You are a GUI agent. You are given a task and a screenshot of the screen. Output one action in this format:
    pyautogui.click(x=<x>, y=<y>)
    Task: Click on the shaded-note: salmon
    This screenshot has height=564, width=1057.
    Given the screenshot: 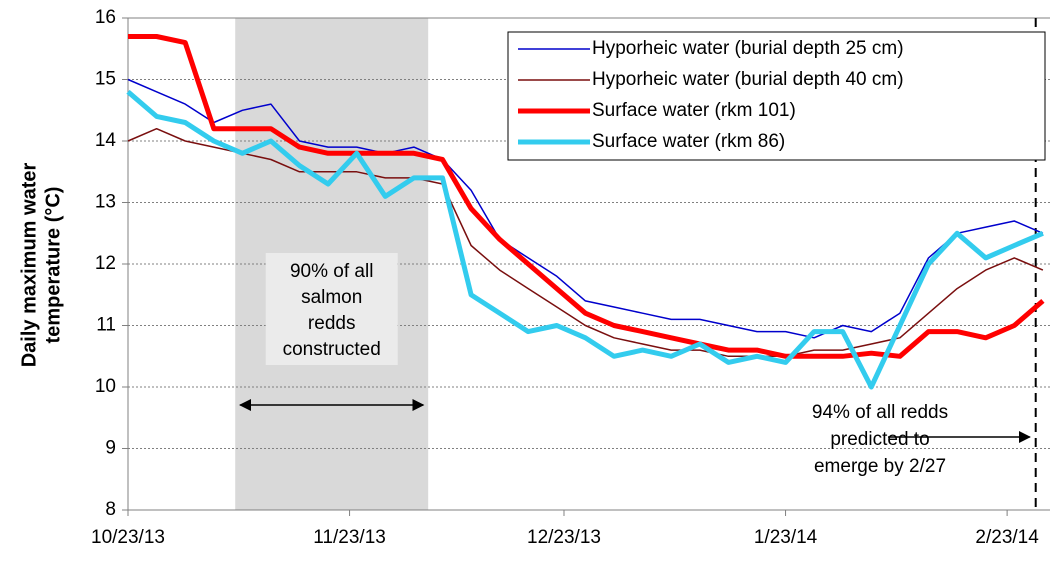 What is the action you would take?
    pyautogui.click(x=331, y=297)
    